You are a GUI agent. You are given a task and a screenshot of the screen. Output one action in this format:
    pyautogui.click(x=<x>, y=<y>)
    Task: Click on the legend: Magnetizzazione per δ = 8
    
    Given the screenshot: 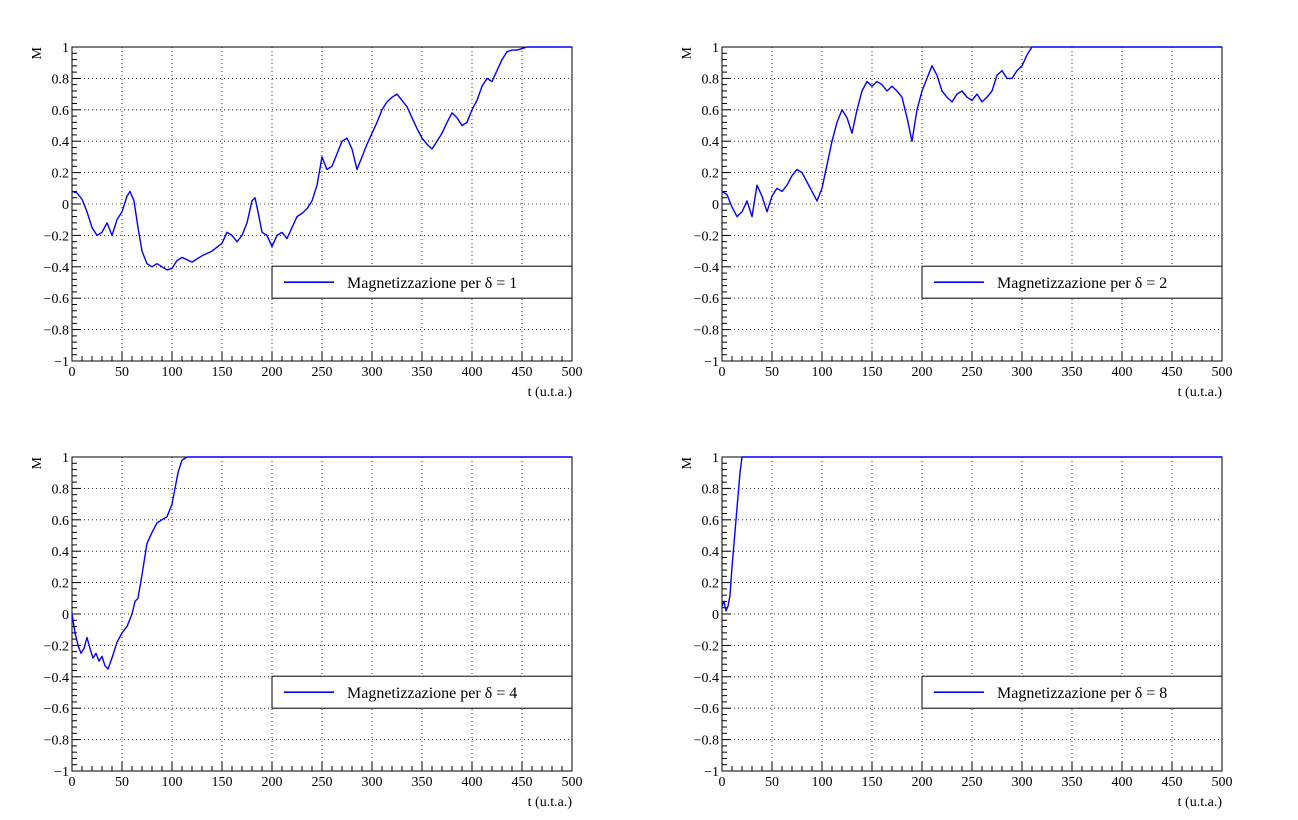 What is the action you would take?
    pyautogui.click(x=1072, y=692)
    